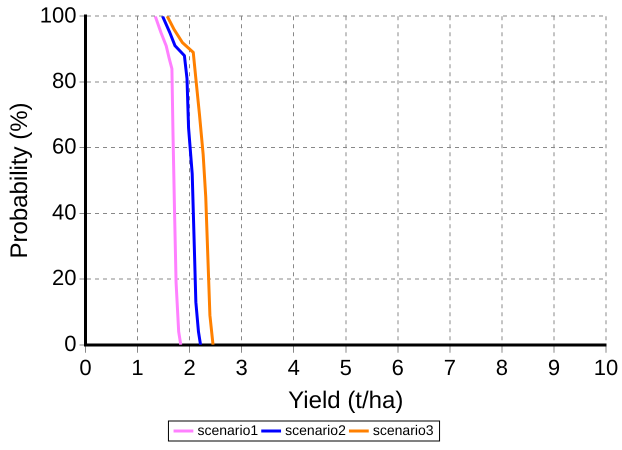 The height and width of the screenshot is (450, 622). I want to click on x-axis-title: Yield (t/ha), so click(346, 400).